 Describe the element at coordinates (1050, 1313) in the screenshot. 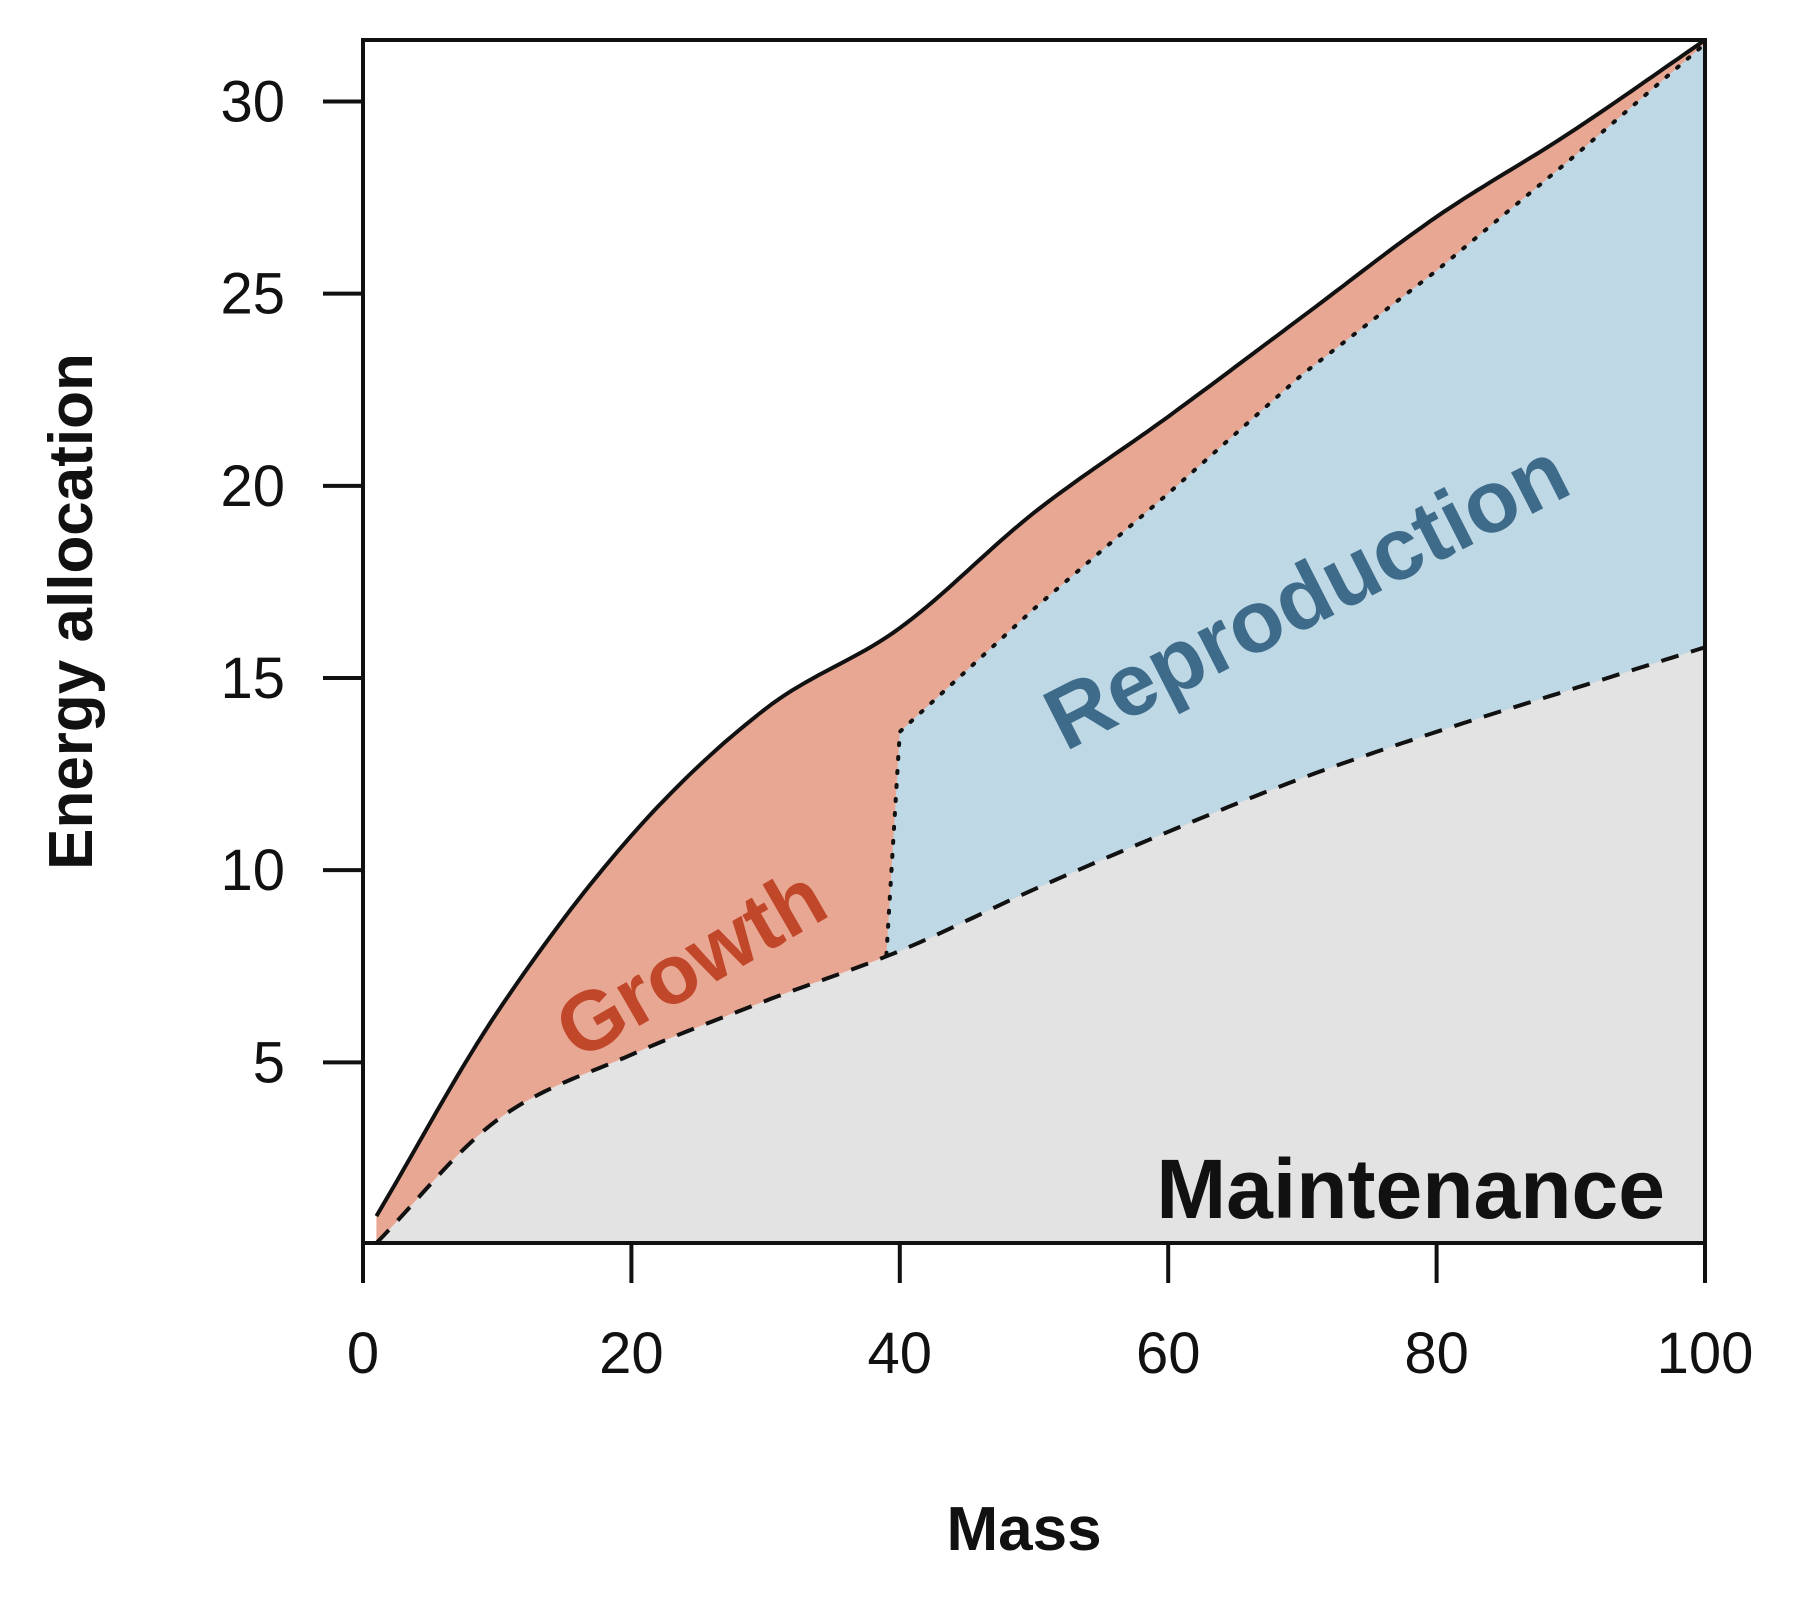

I see `x-axis: 0 20 40 60 80 100` at that location.